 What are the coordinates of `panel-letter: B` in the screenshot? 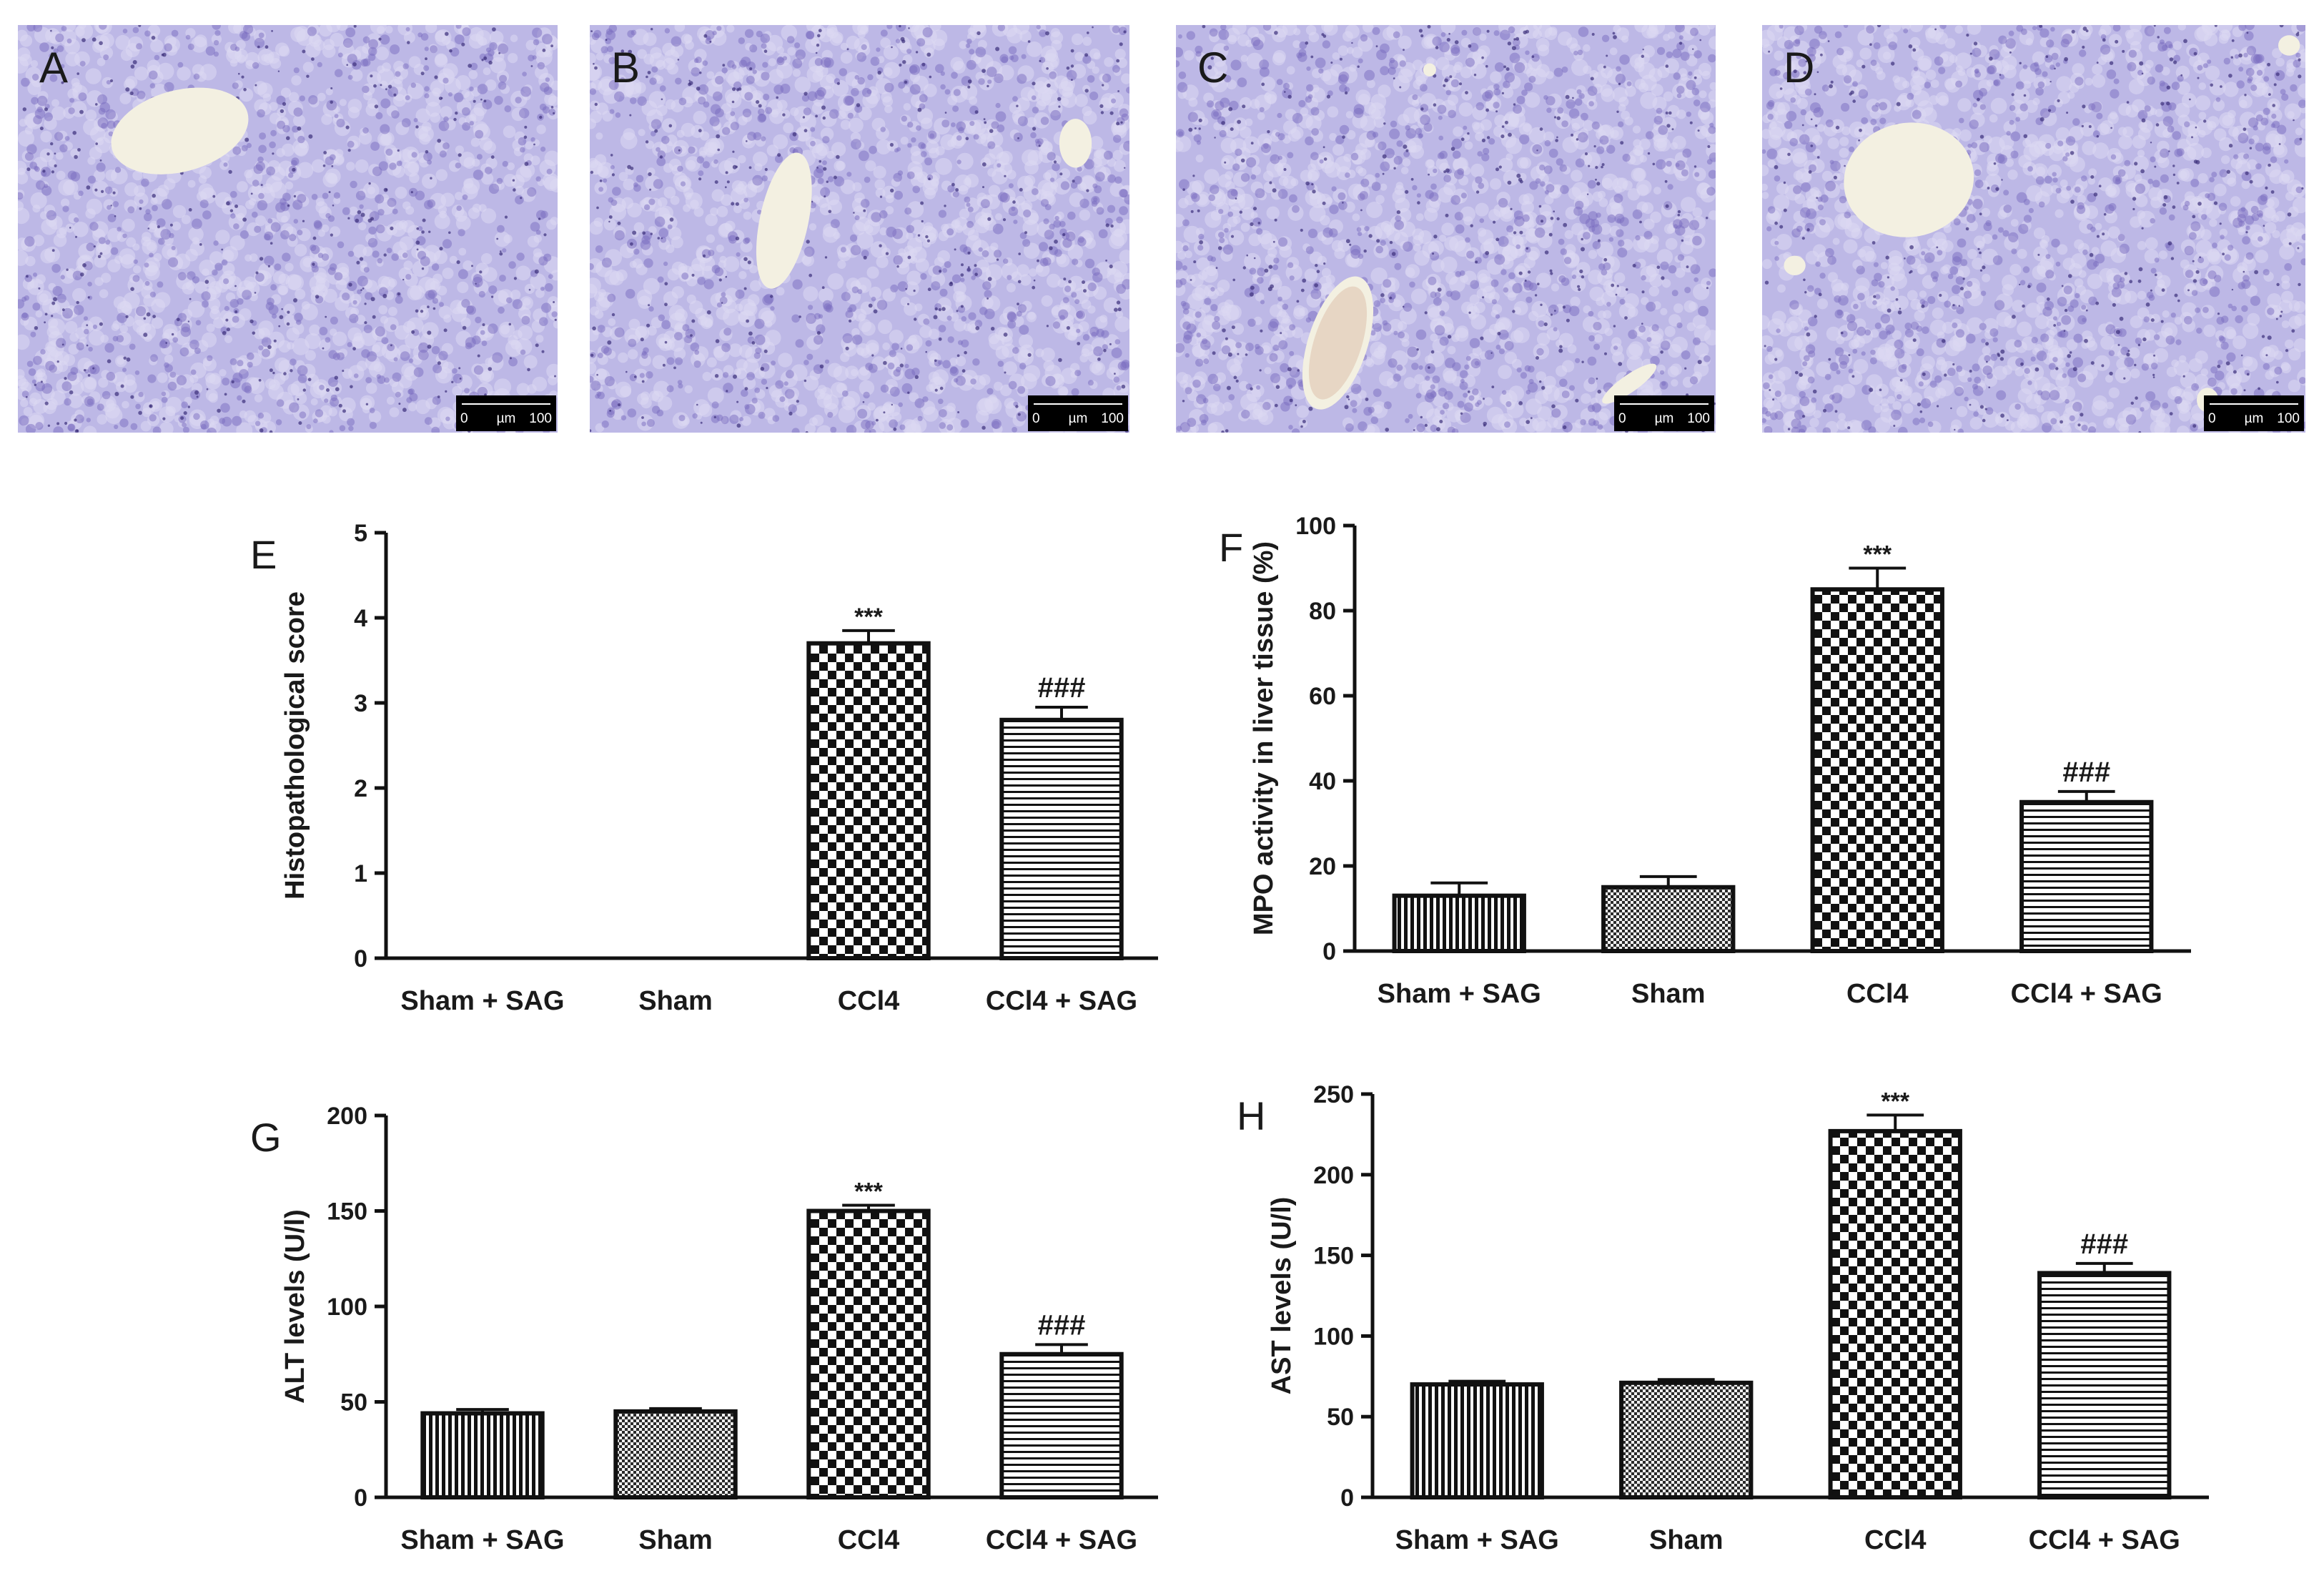 It's located at (625, 68).